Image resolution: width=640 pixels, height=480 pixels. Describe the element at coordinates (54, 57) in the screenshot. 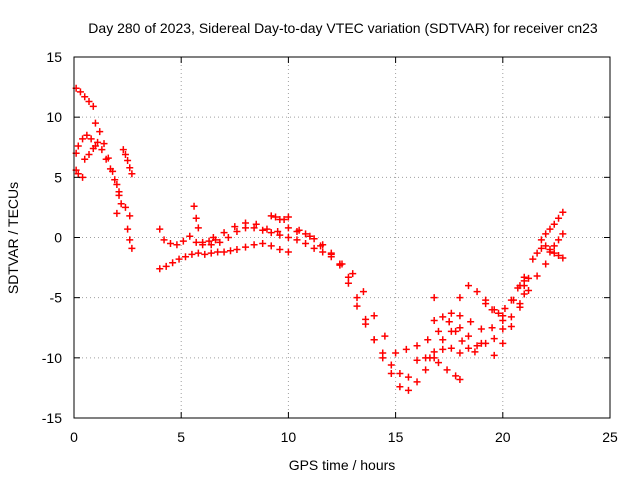

I see `y-tick-label: 15` at that location.